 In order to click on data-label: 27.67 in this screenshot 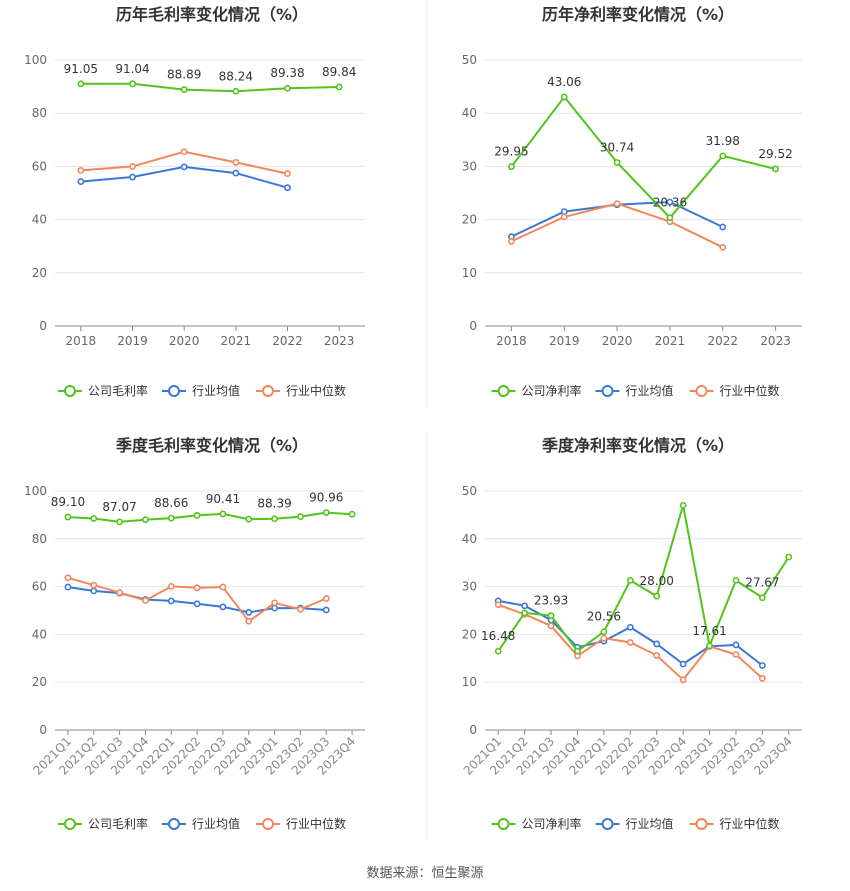, I will do `click(762, 583)`.